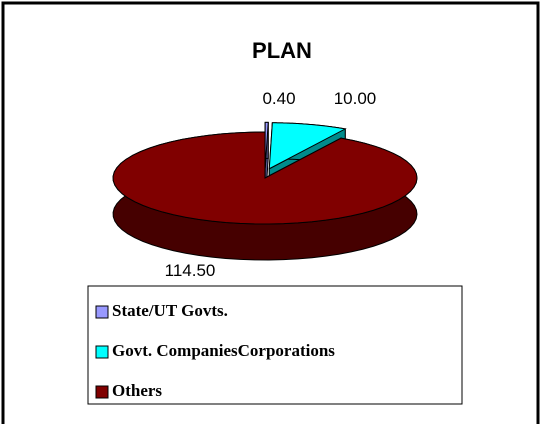  I want to click on chart-title: PLAN, so click(282, 50).